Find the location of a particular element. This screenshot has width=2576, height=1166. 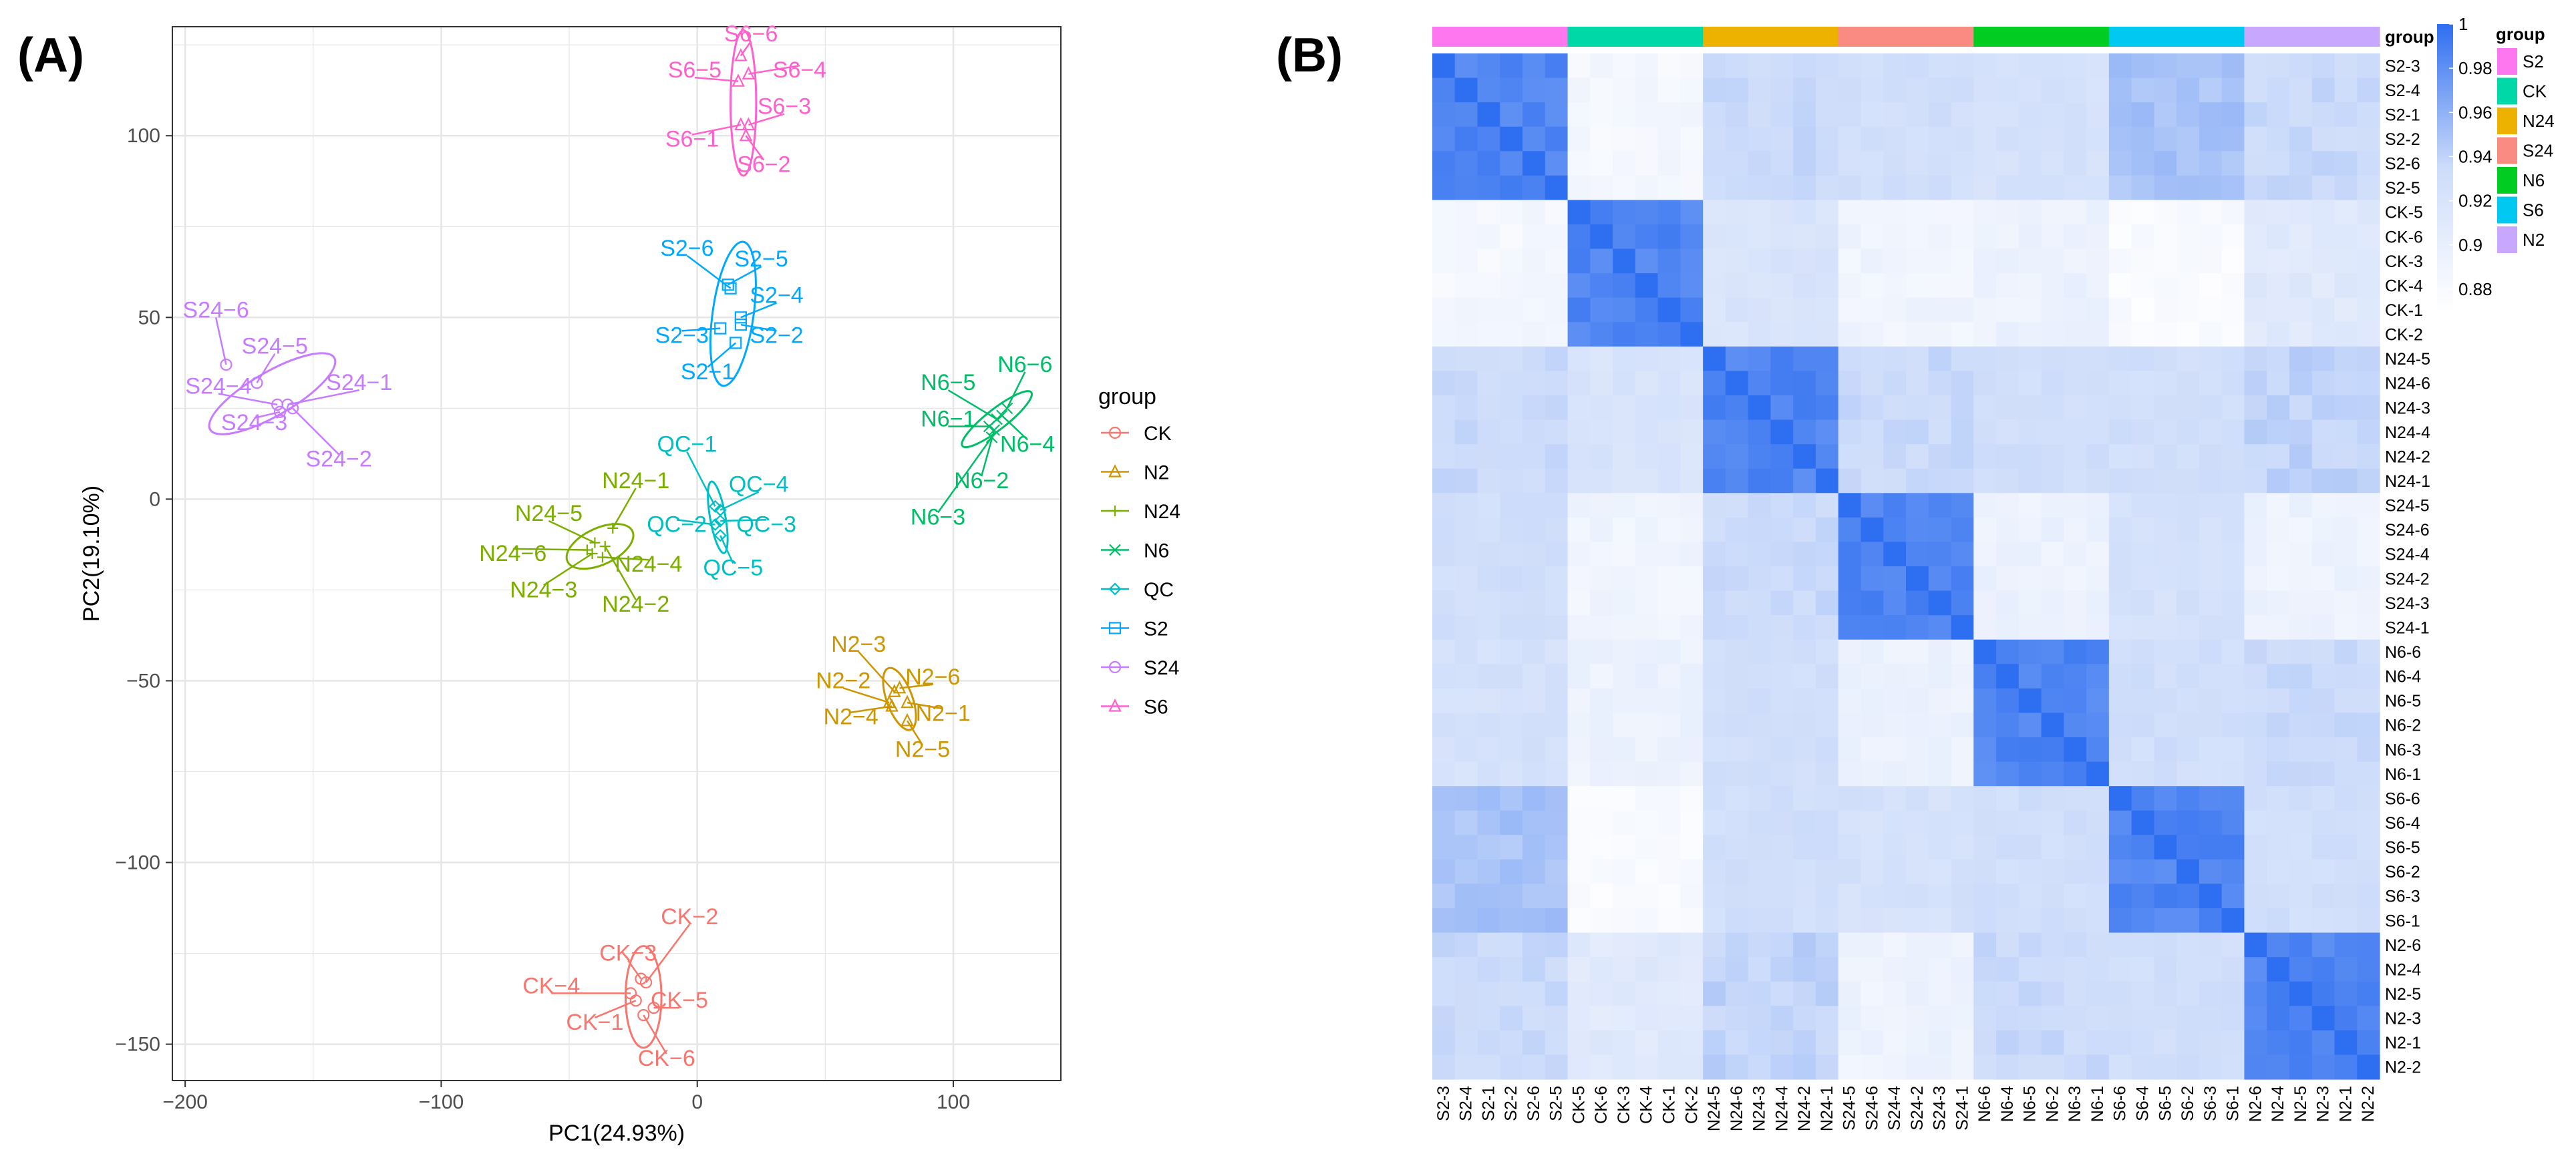

row-label: N24-3 is located at coordinates (2407, 408).